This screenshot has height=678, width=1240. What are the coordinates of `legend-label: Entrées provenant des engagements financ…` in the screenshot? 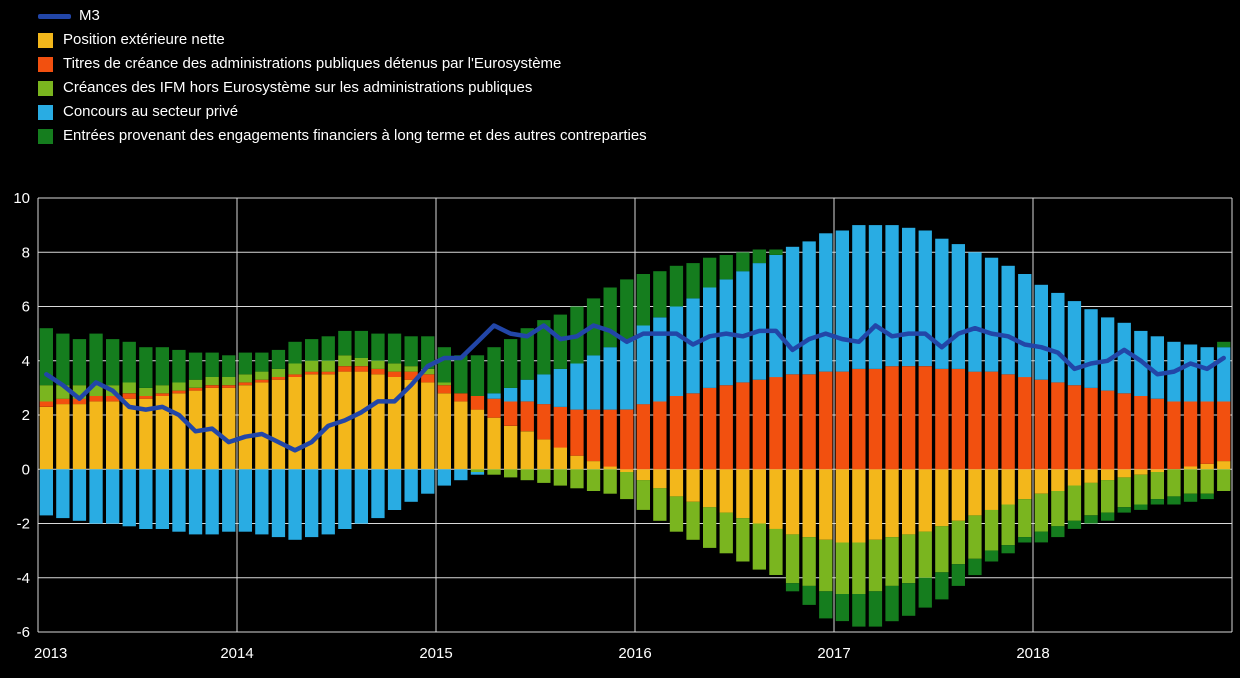 It's located at (355, 135).